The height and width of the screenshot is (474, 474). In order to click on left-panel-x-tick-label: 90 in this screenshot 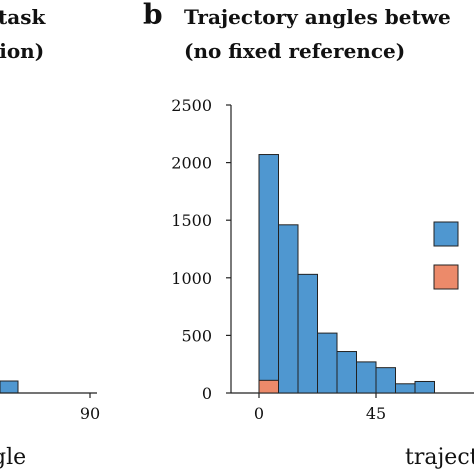, I will do `click(90, 413)`.